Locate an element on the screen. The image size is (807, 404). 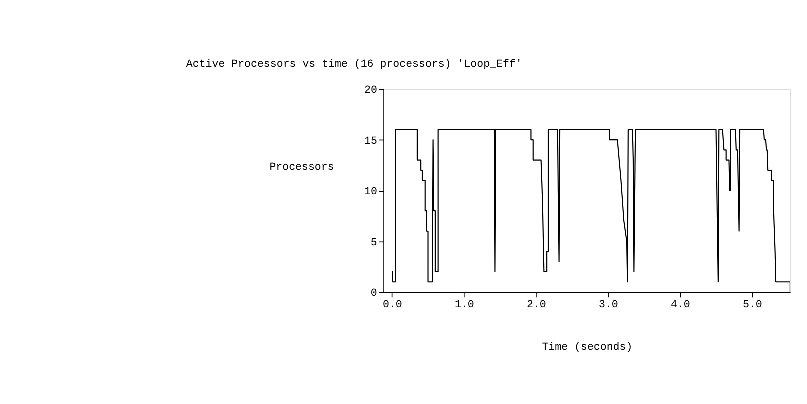
x-tick-label: 4.0 is located at coordinates (680, 306).